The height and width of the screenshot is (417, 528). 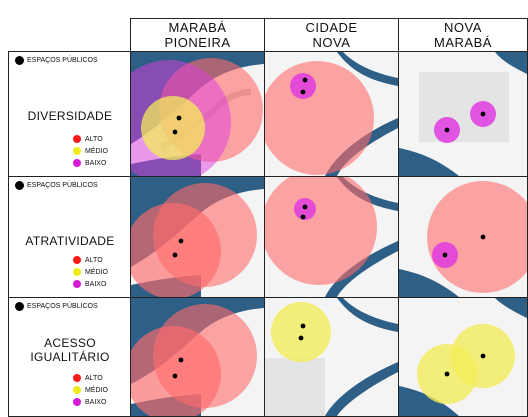 I want to click on map-nova-maraba-diversidade, so click(x=463, y=114).